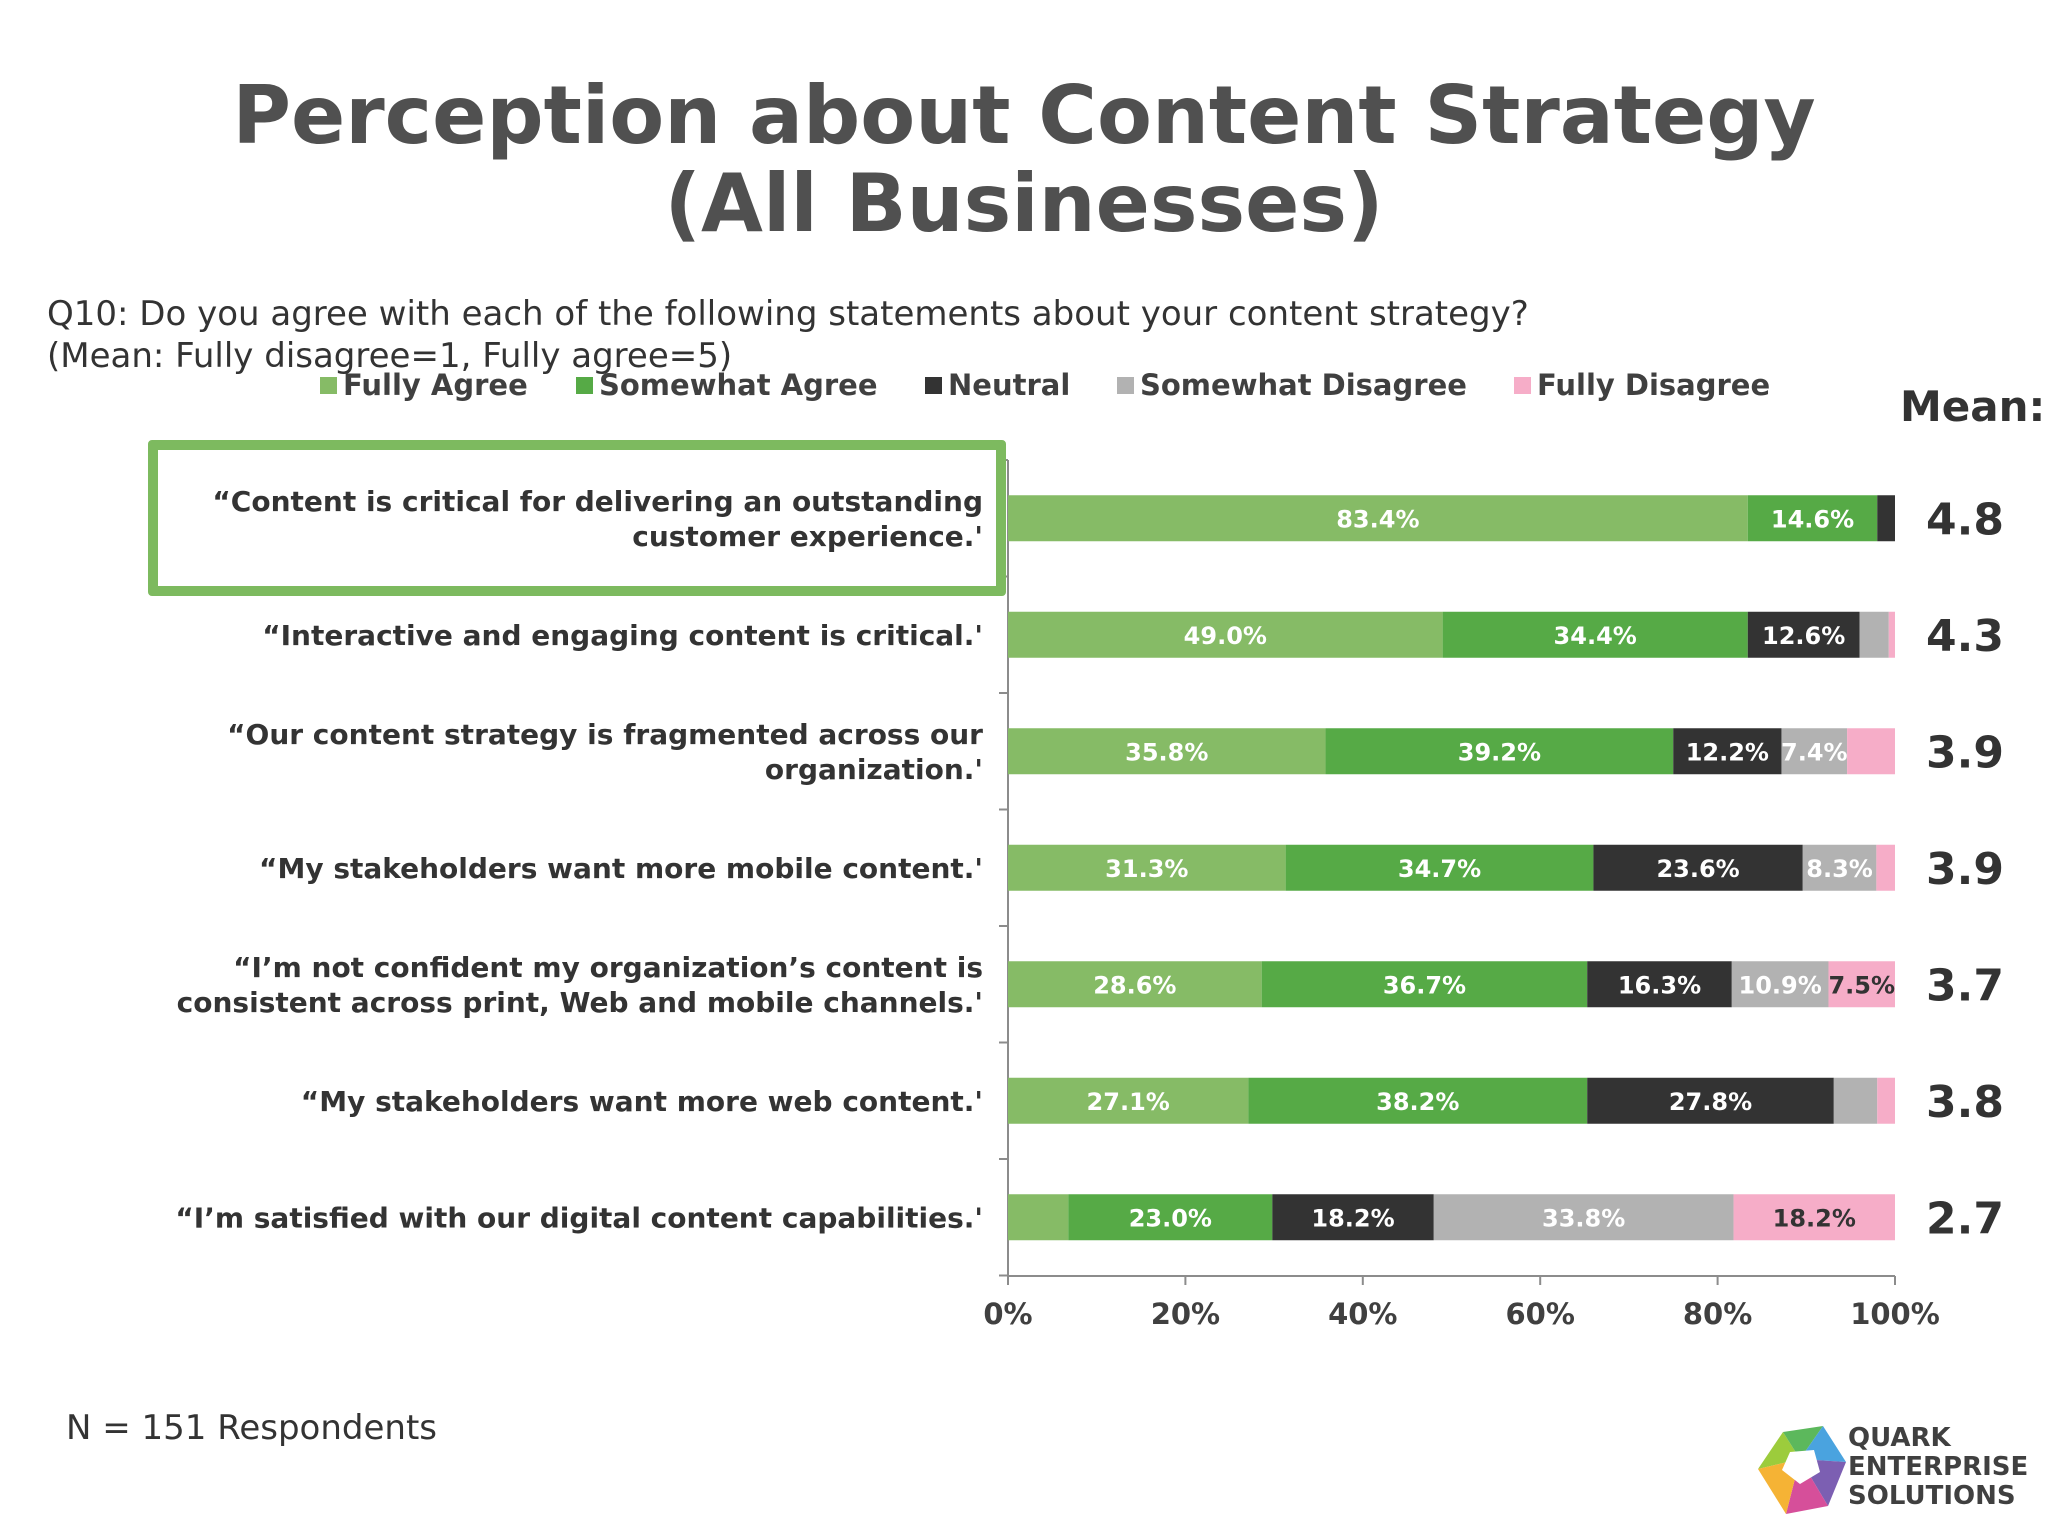  What do you see at coordinates (1185, 1314) in the screenshot?
I see `x-tick-label: 20%` at bounding box center [1185, 1314].